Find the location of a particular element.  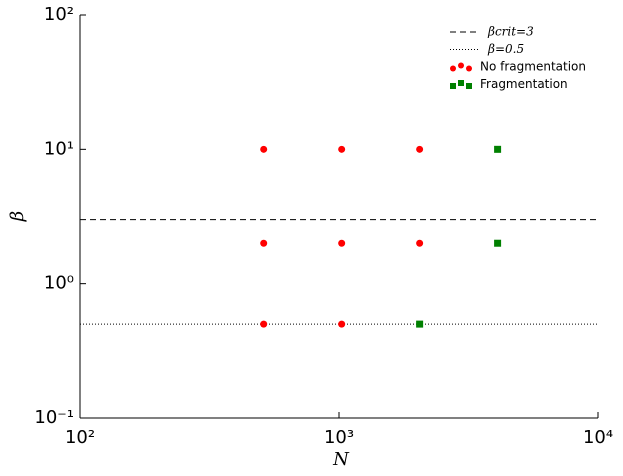

y-tick-label: 10² is located at coordinates (59, 14).